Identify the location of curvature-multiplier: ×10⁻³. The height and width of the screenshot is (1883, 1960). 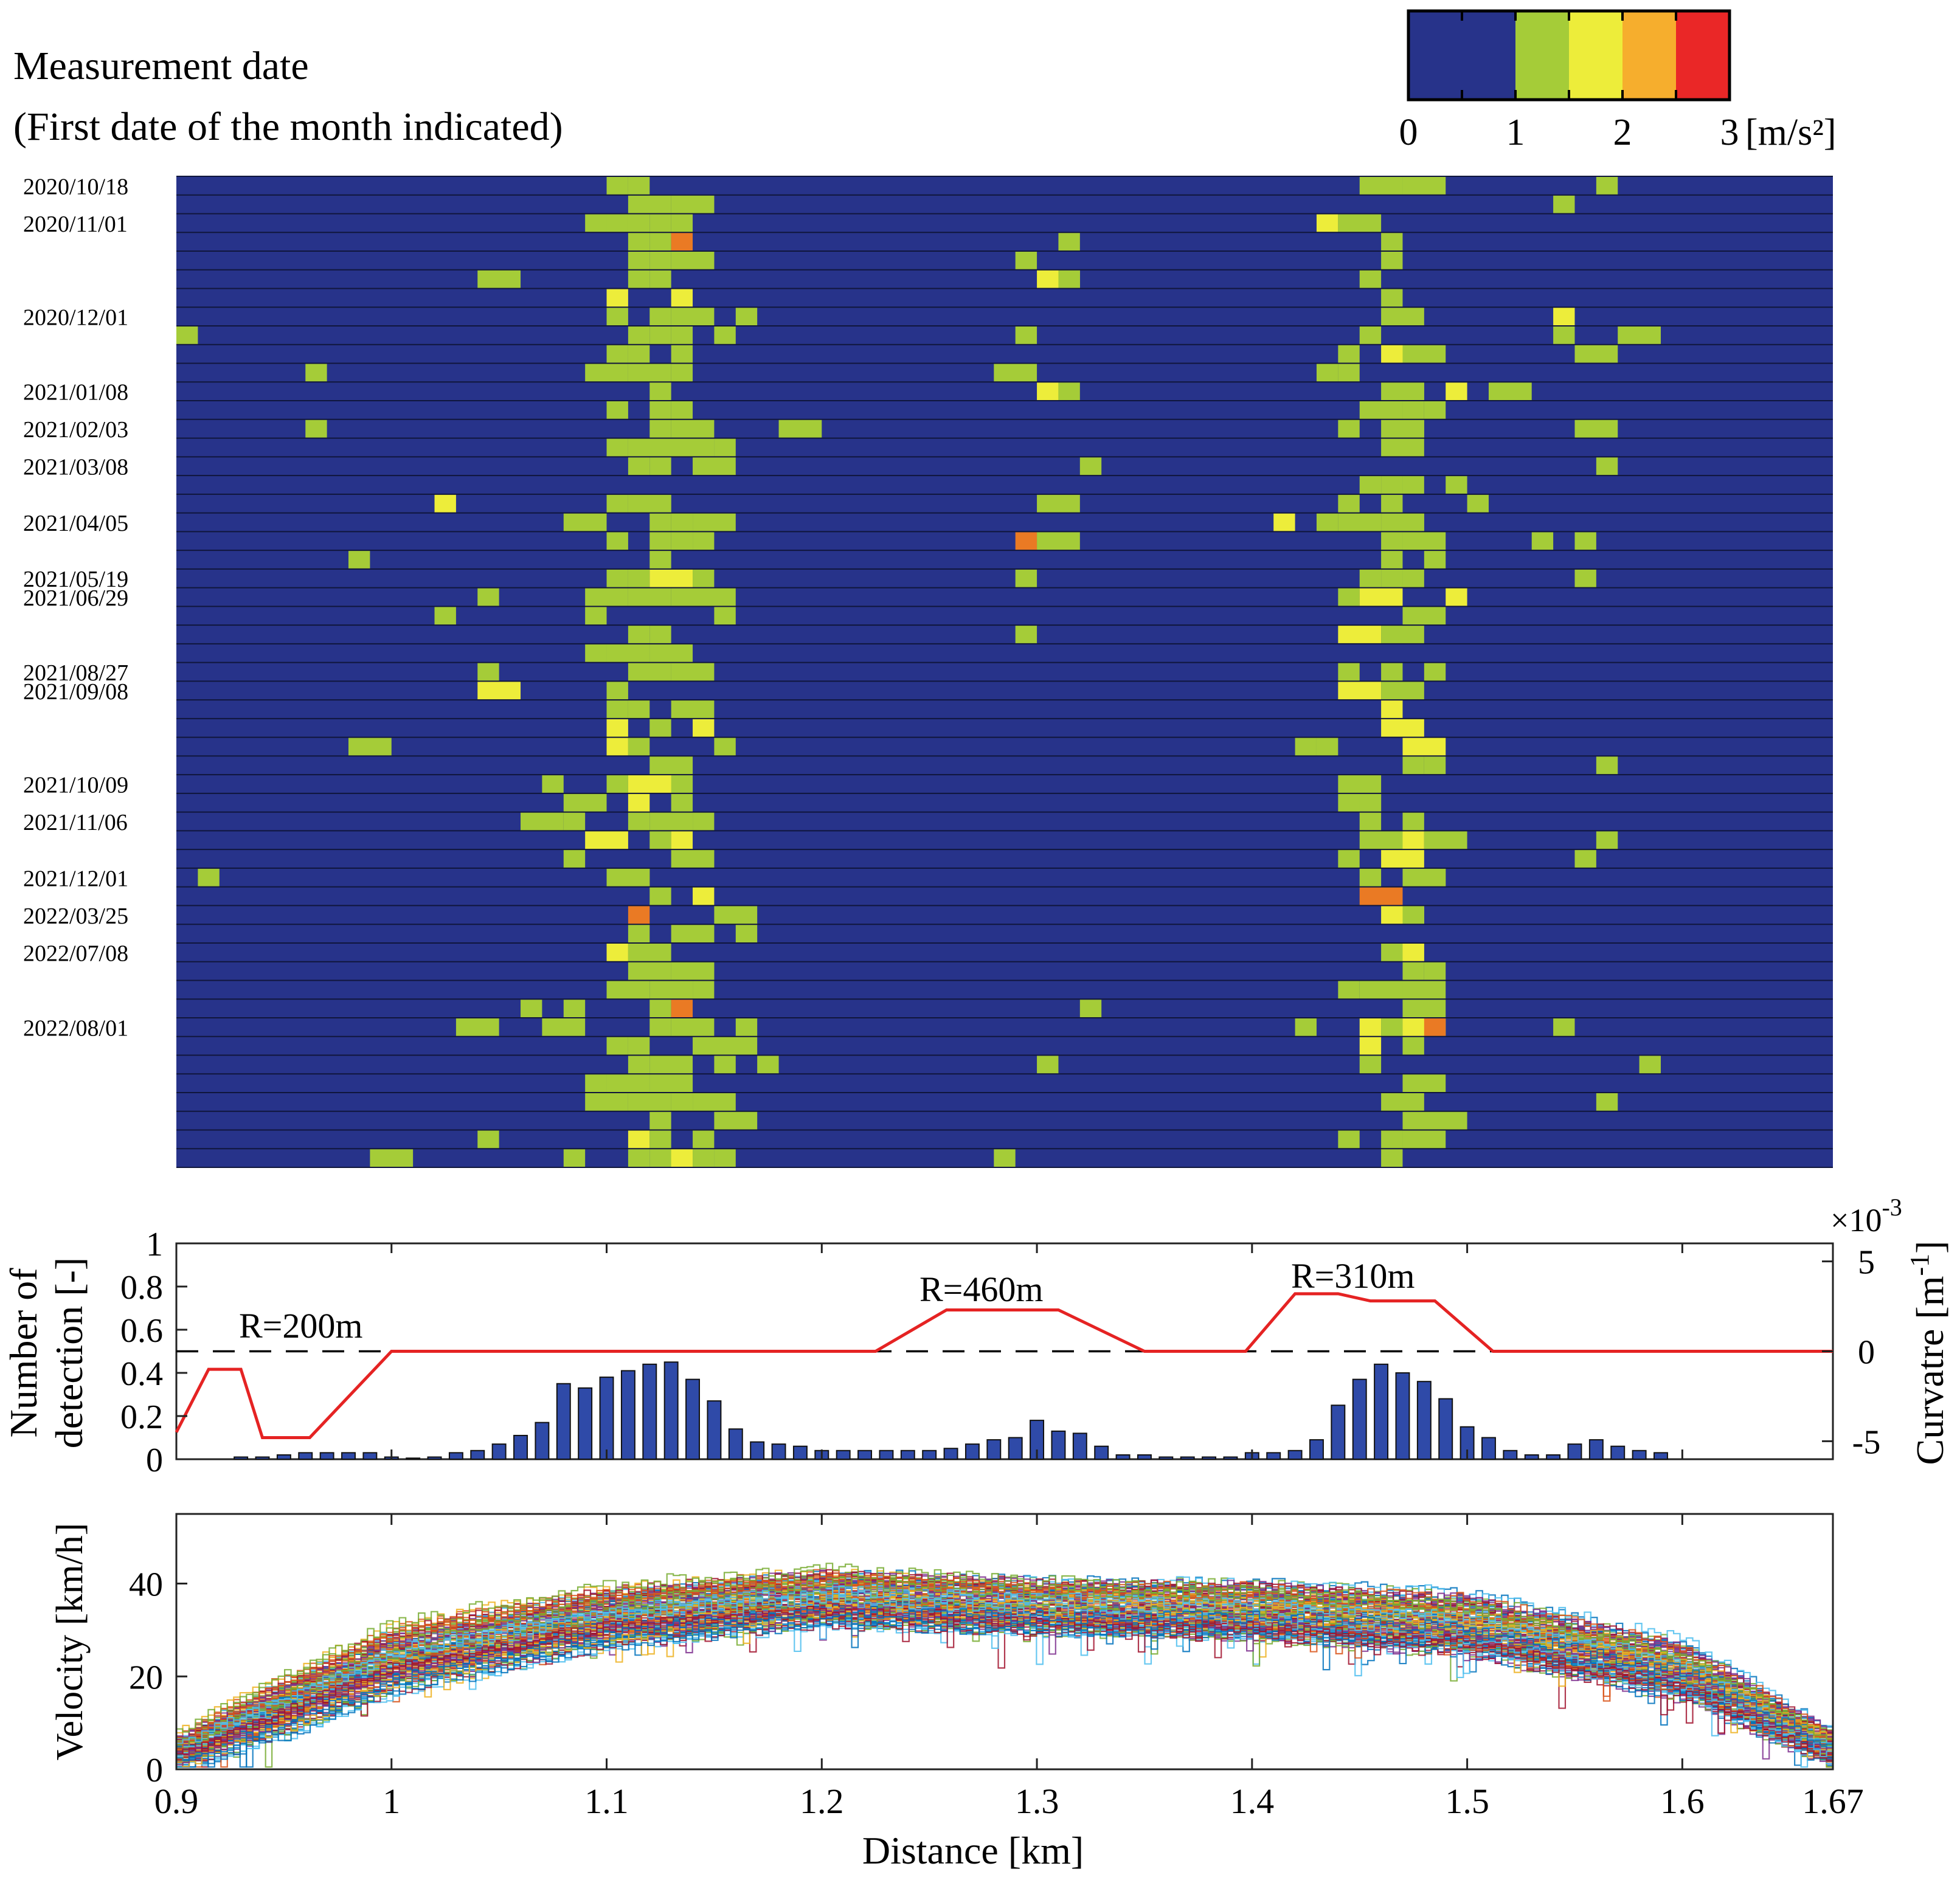
(1866, 1217).